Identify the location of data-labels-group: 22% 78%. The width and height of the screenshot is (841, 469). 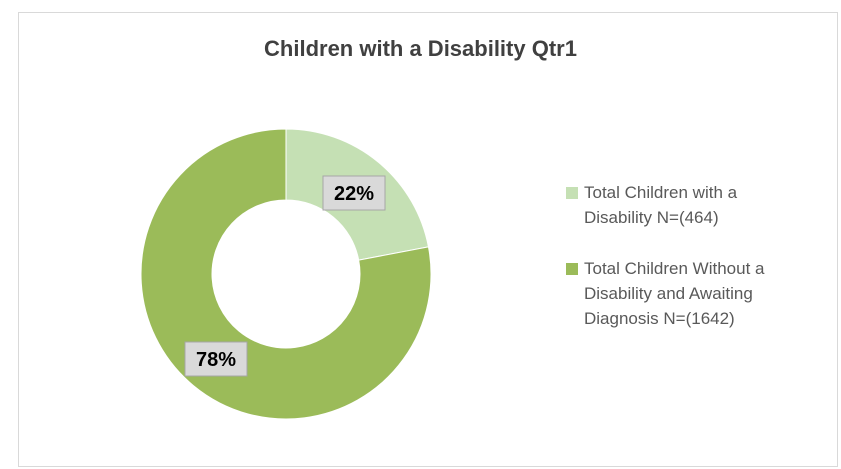
(285, 276).